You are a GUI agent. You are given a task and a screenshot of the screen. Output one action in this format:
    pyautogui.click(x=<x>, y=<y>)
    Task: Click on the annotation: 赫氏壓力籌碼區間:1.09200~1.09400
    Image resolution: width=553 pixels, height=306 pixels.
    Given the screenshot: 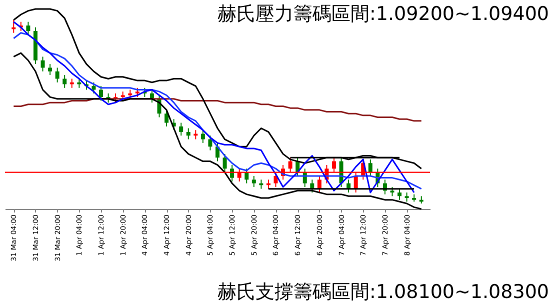 What is the action you would take?
    pyautogui.click(x=383, y=14)
    